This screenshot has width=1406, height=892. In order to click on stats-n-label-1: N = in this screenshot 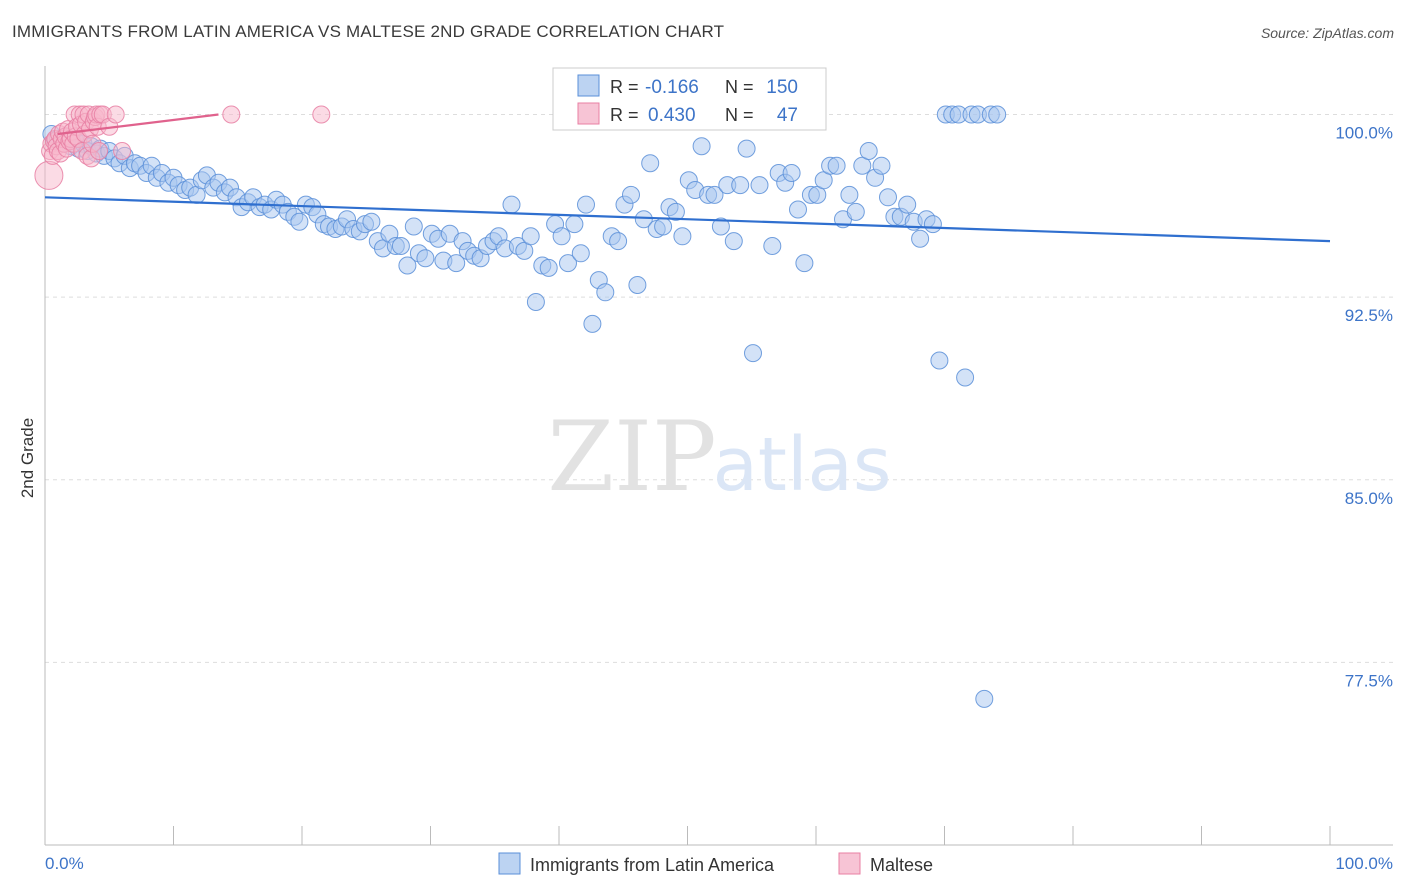, I will do `click(739, 115)`.